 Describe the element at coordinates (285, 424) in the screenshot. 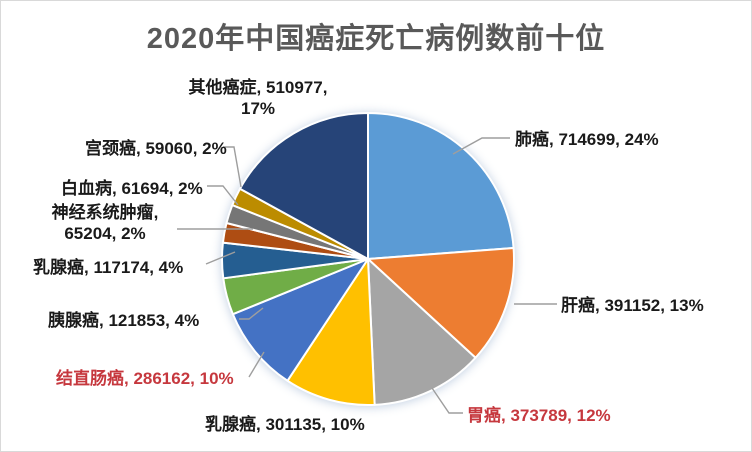

I see `slice-label-3: 乳腺癌, 301135, 10%` at that location.